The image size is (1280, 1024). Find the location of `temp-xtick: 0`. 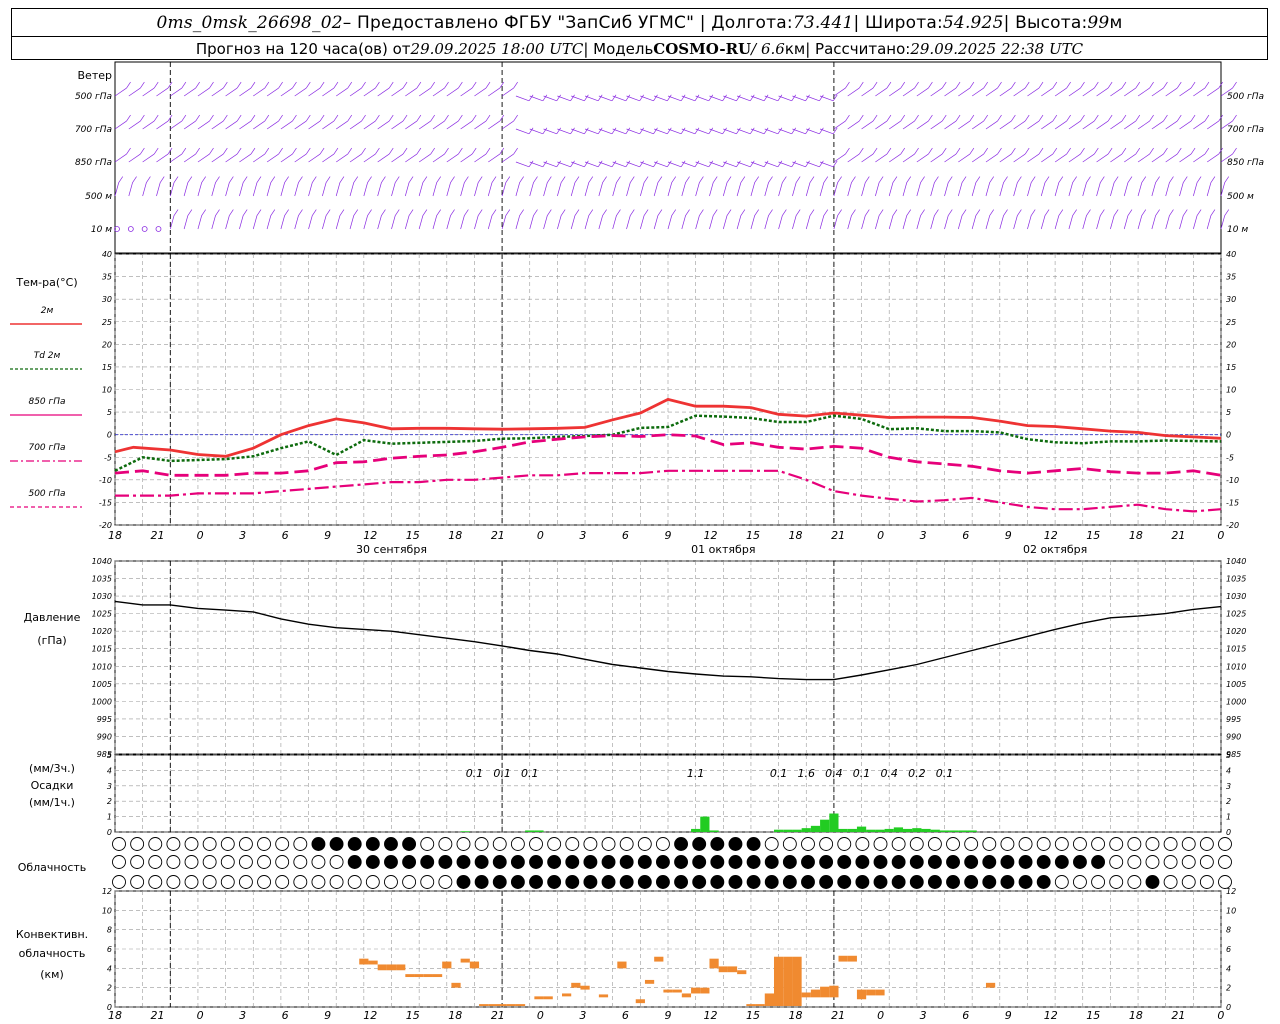

temp-xtick: 0 is located at coordinates (540, 535).